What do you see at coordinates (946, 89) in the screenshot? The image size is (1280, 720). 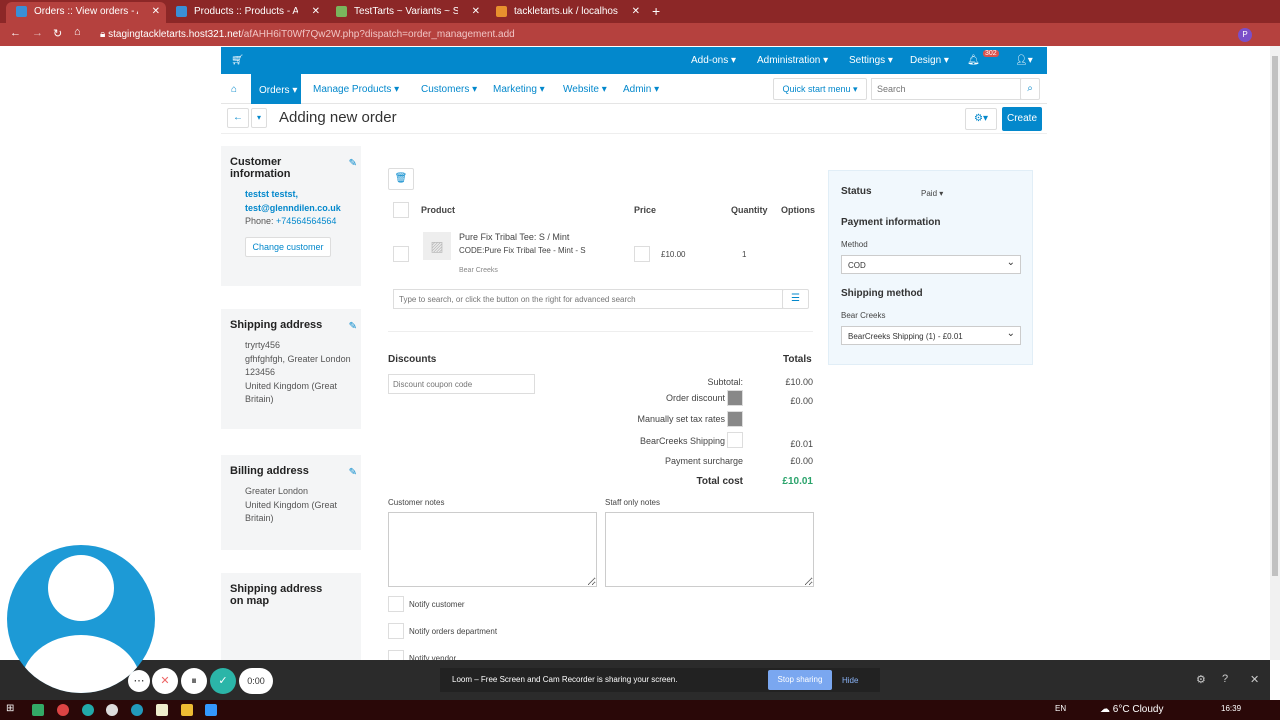 I see `search-input` at bounding box center [946, 89].